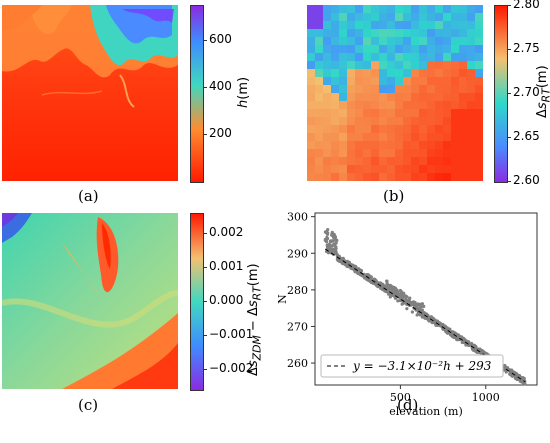 Image resolution: width=550 pixels, height=443 pixels. What do you see at coordinates (526, 92) in the screenshot?
I see `colorbar-b-tick-label: 2.70` at bounding box center [526, 92].